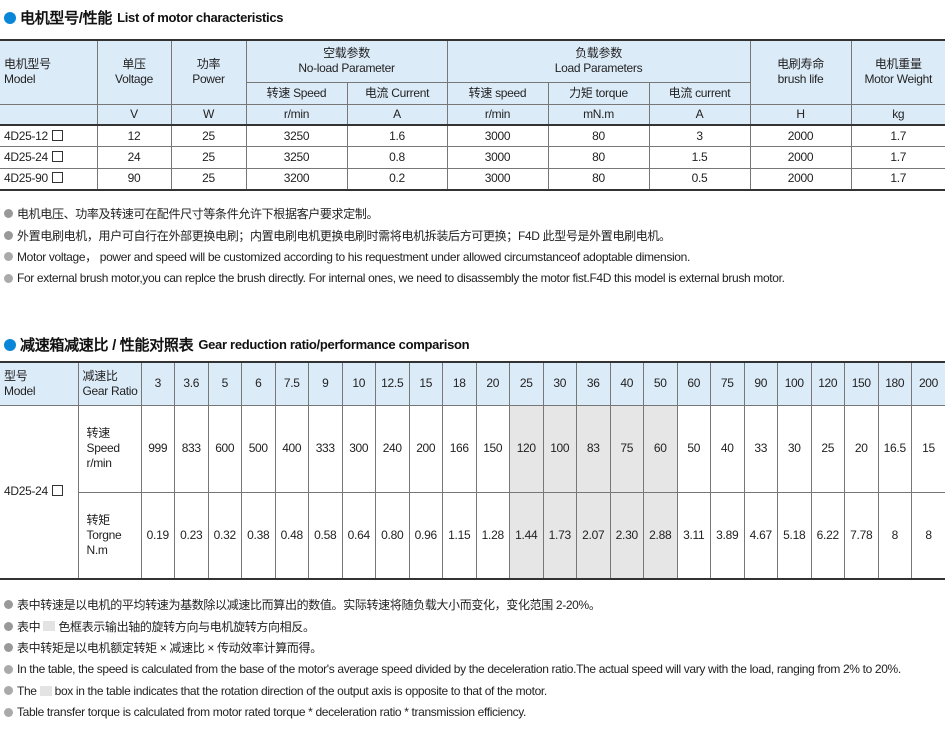 Image resolution: width=950 pixels, height=732 pixels. I want to click on torque-cell: 0.38, so click(258, 535).